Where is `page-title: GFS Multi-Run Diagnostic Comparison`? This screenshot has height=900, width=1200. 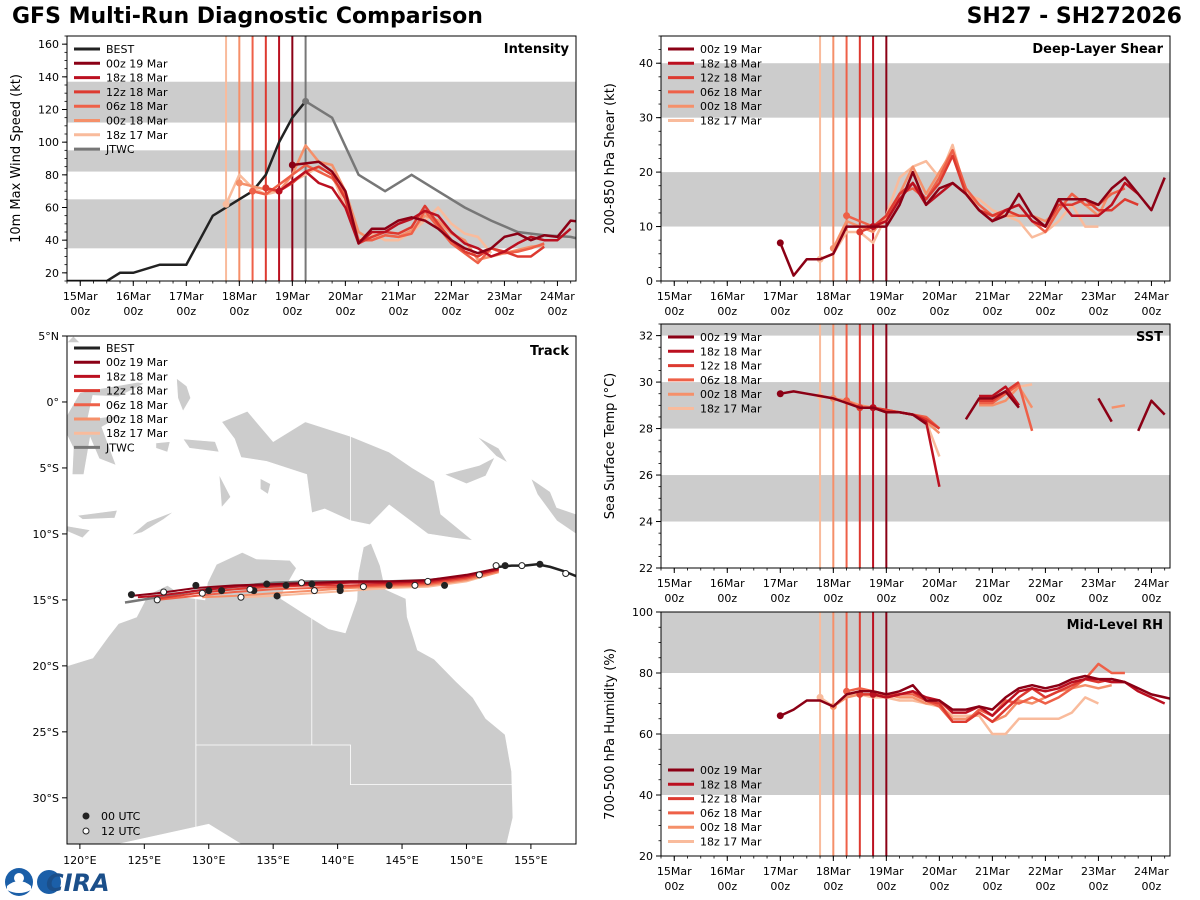 page-title: GFS Multi-Run Diagnostic Comparison is located at coordinates (247, 16).